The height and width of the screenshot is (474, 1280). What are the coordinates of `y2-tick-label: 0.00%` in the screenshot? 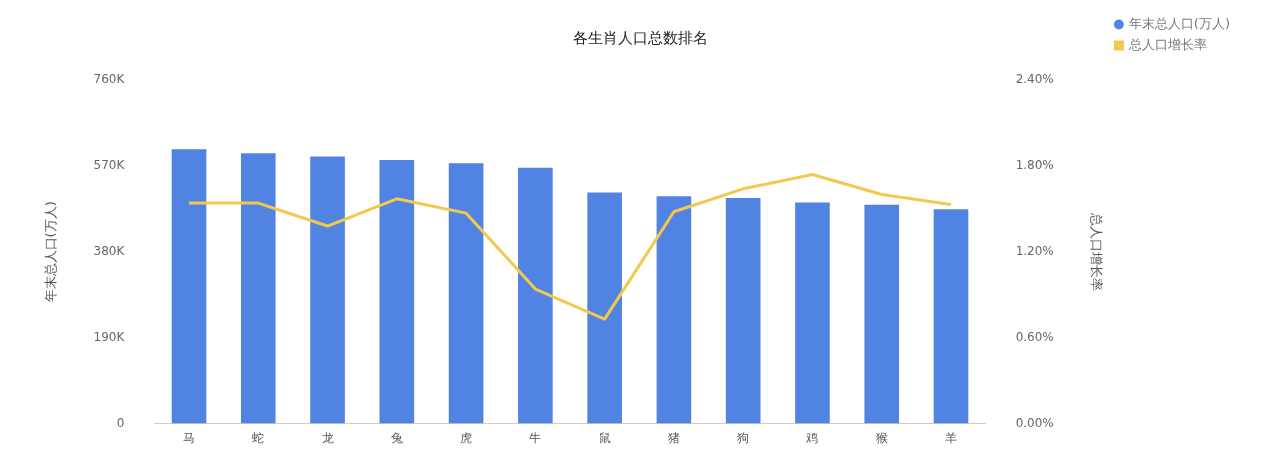 It's located at (1034, 422).